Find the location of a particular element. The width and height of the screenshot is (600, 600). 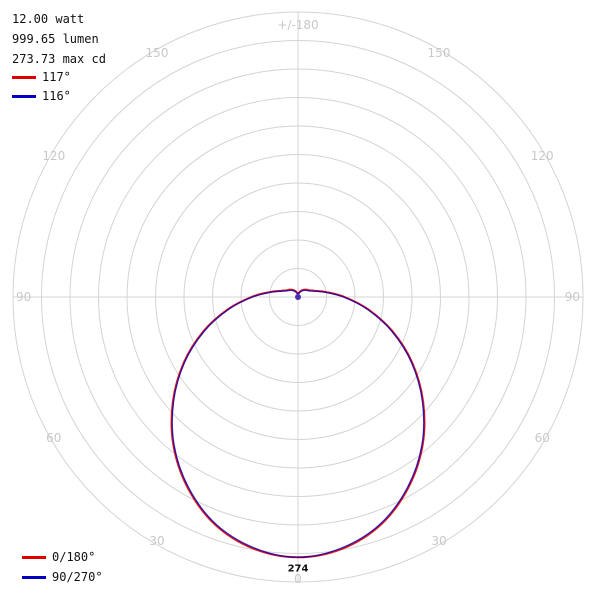

legend-label: 0/180° is located at coordinates (74, 557).